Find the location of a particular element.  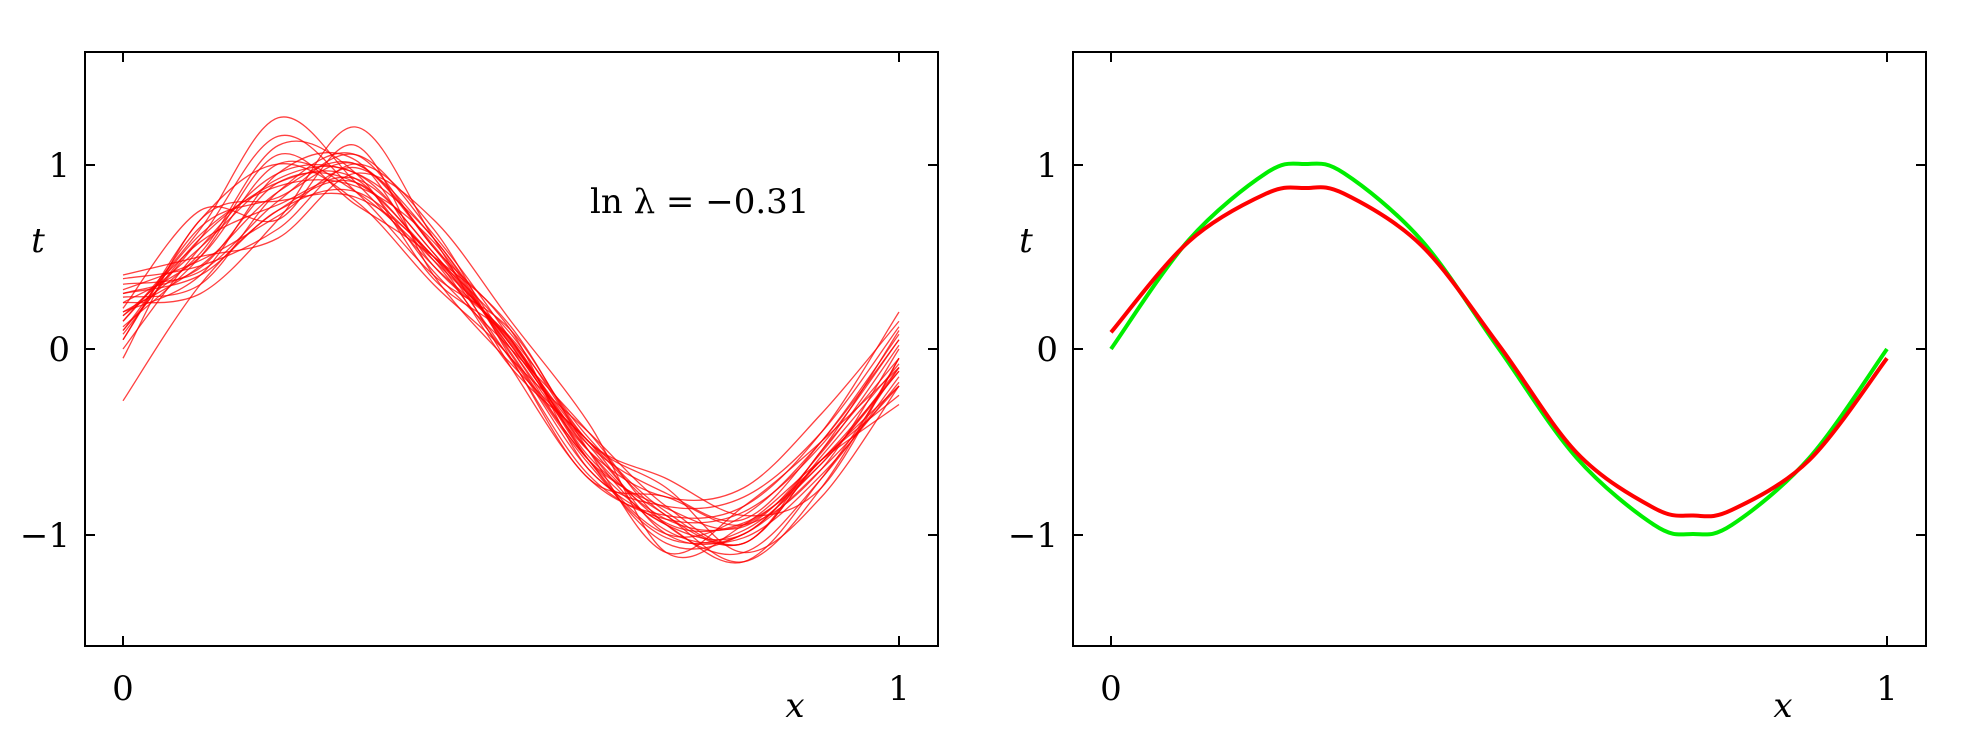

right-xtick-label-1: 1 is located at coordinates (1887, 689).